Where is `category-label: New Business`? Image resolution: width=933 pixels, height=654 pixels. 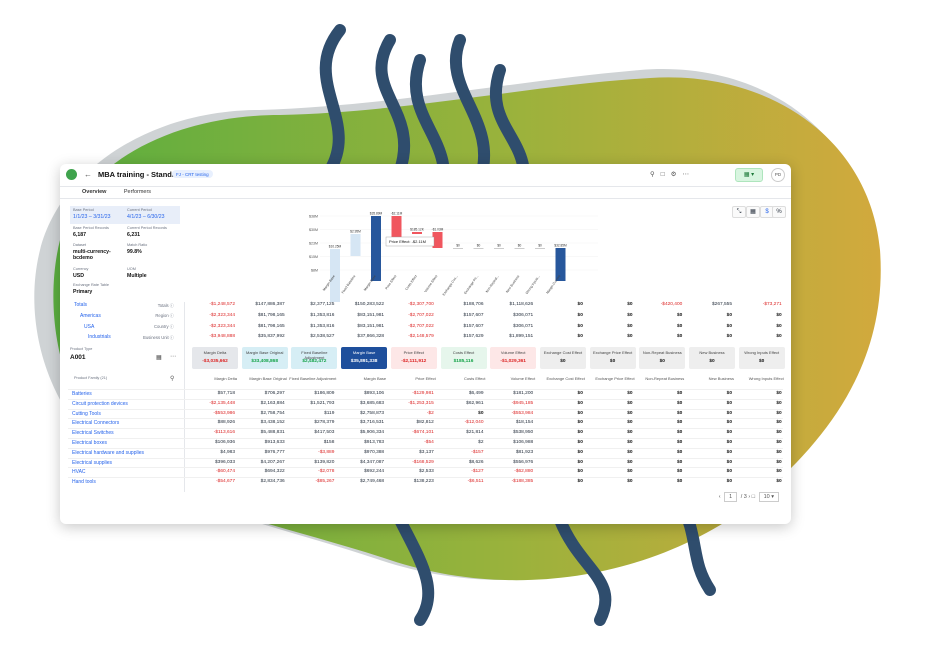
category-label: New Business is located at coordinates (512, 284).